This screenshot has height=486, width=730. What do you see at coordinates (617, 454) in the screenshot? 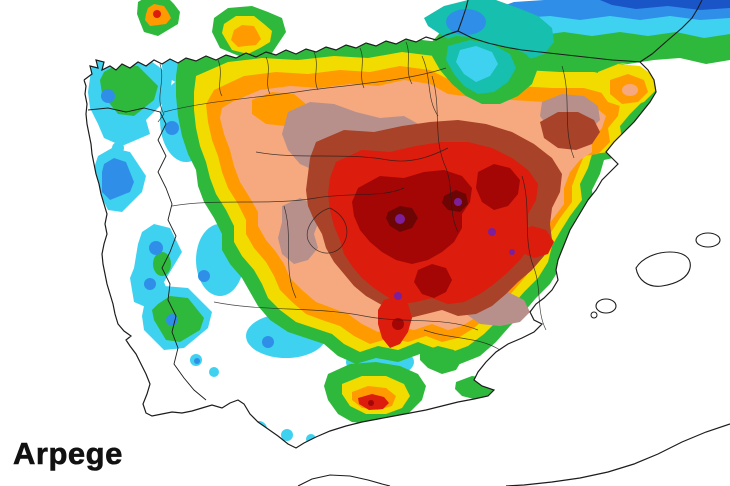
I see `africa-coastline` at bounding box center [617, 454].